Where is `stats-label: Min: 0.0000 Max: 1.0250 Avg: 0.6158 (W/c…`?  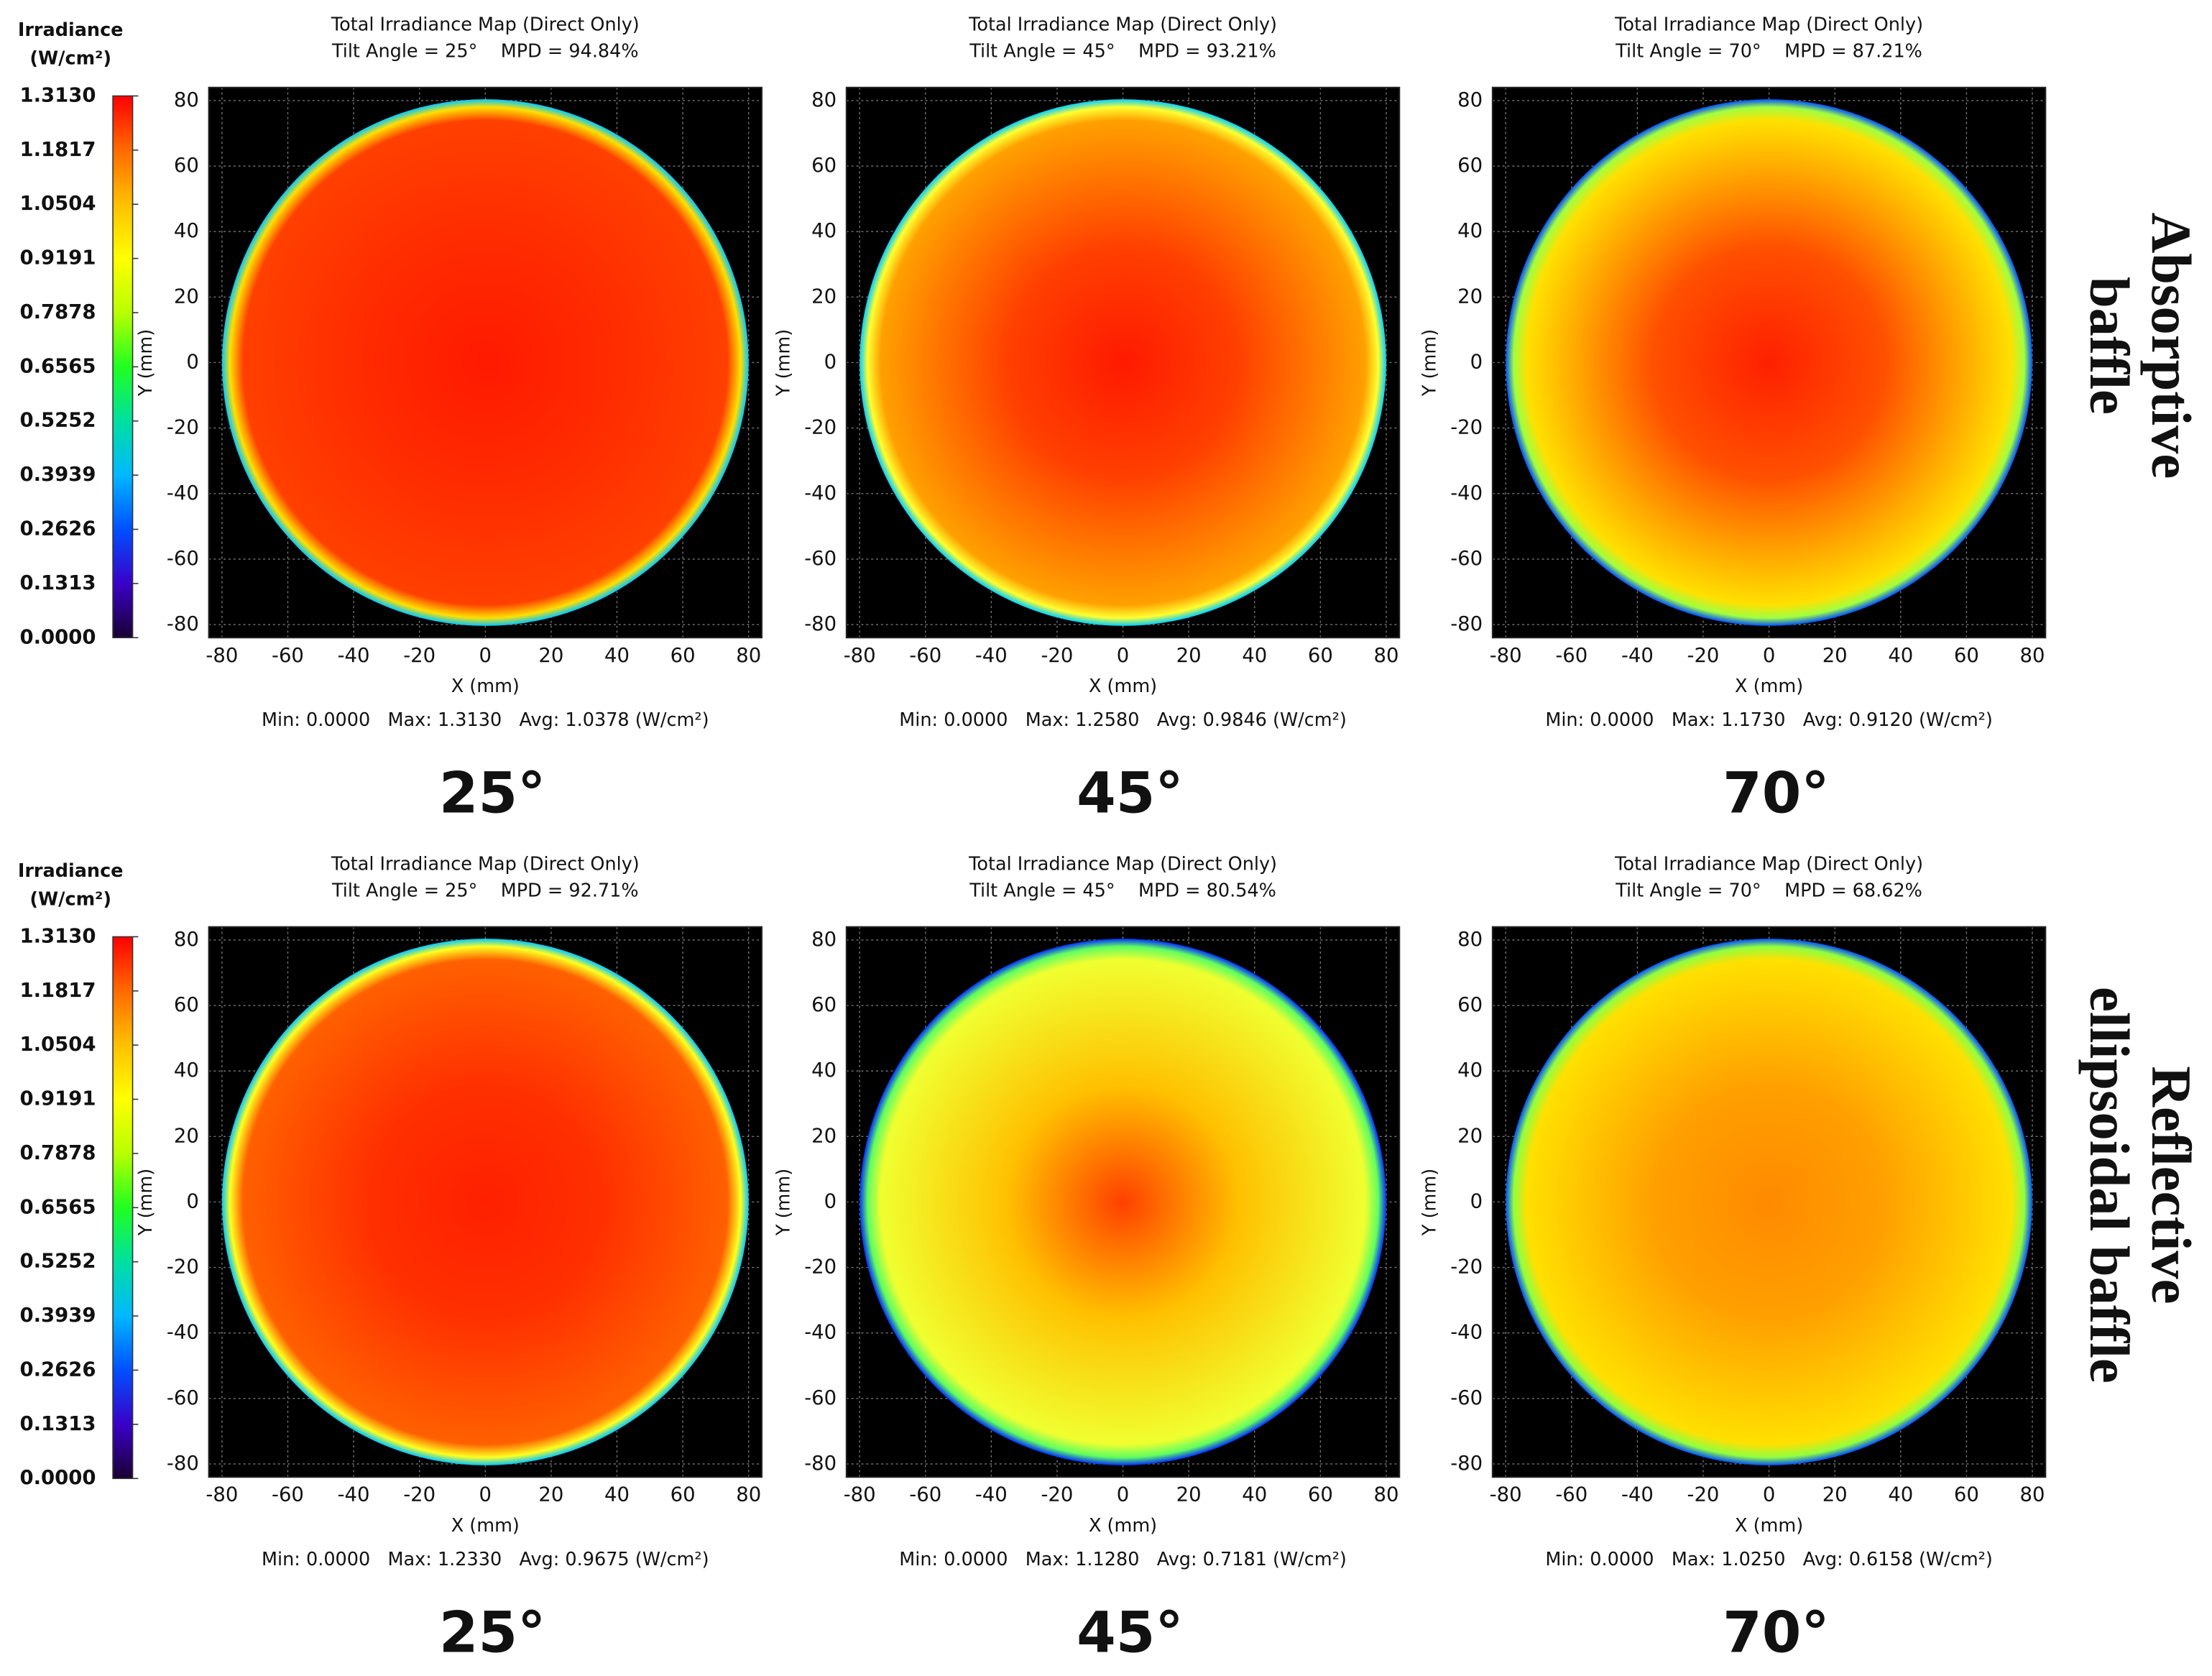
stats-label: Min: 0.0000 Max: 1.0250 Avg: 0.6158 (W/c… is located at coordinates (1768, 1559).